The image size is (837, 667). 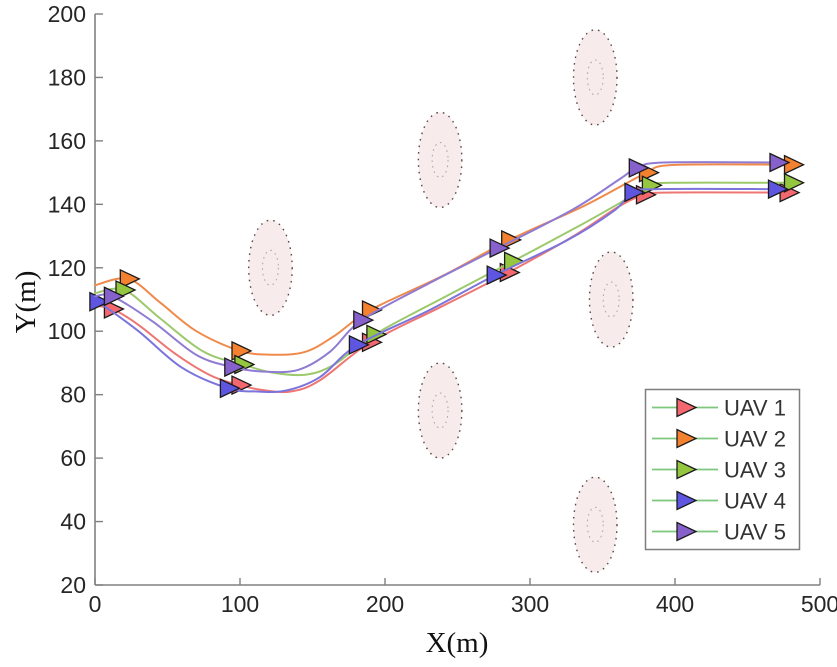 What do you see at coordinates (755, 470) in the screenshot?
I see `legend-label: UAV 3` at bounding box center [755, 470].